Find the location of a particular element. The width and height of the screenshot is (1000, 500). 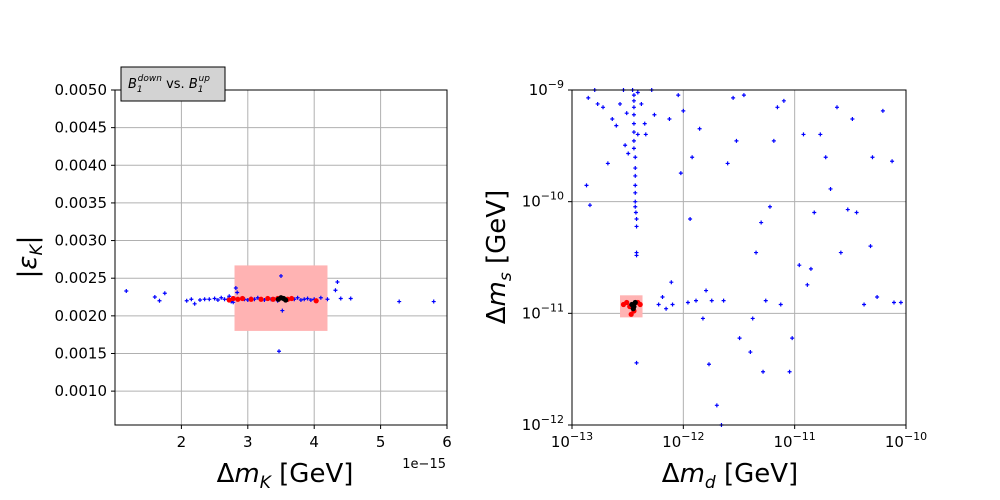

y-tick-label: 10−12 is located at coordinates (543, 423).